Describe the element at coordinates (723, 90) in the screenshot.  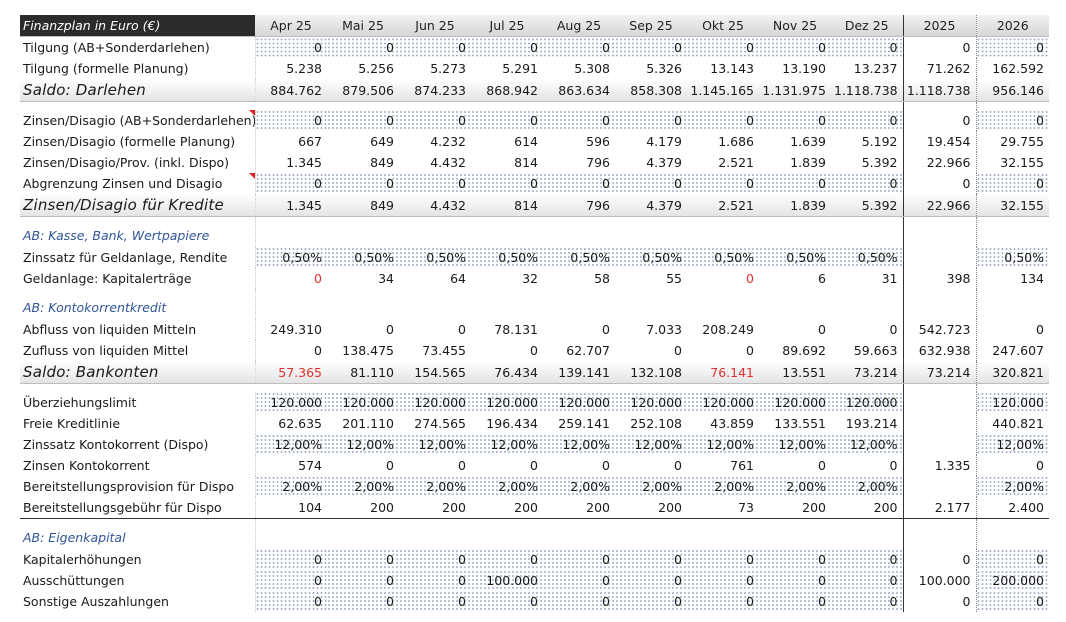
I see `value-cell: 1.145.165` at that location.